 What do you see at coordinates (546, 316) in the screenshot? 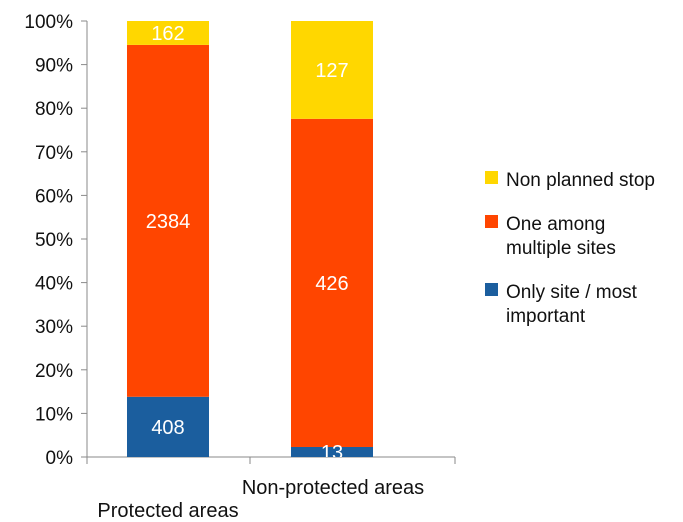
I see `legend-label: important` at bounding box center [546, 316].